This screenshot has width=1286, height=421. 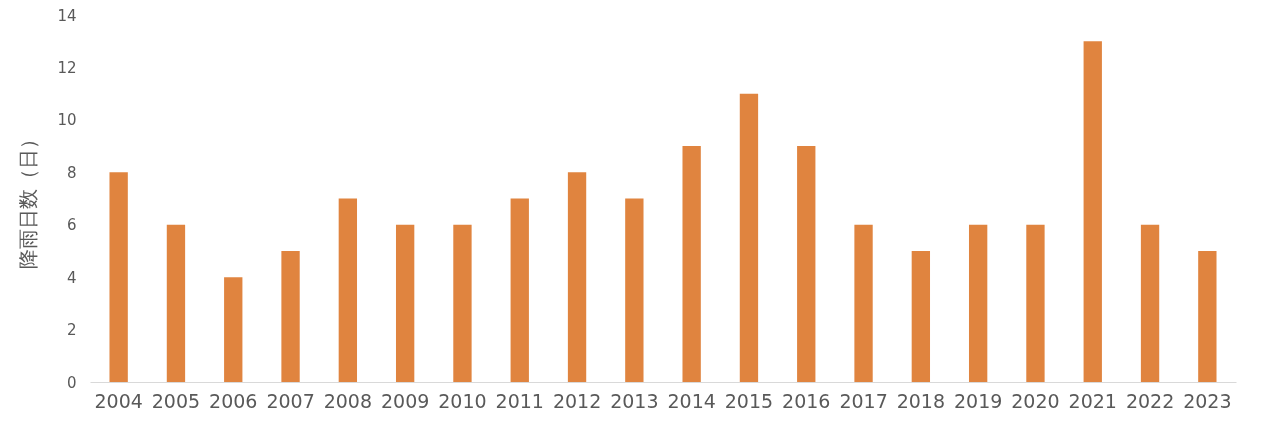 What do you see at coordinates (1150, 400) in the screenshot?
I see `x-tick-label: 2022` at bounding box center [1150, 400].